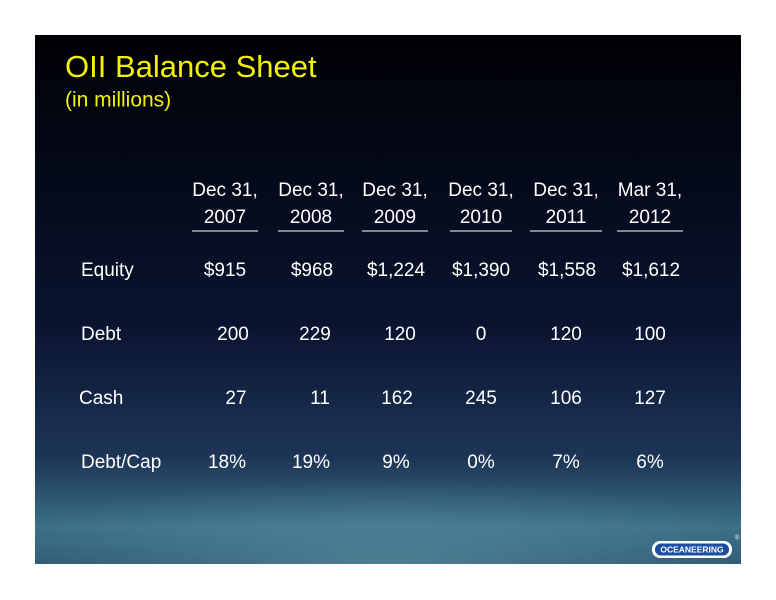  Describe the element at coordinates (650, 398) in the screenshot. I see `table-cell: 127` at that location.